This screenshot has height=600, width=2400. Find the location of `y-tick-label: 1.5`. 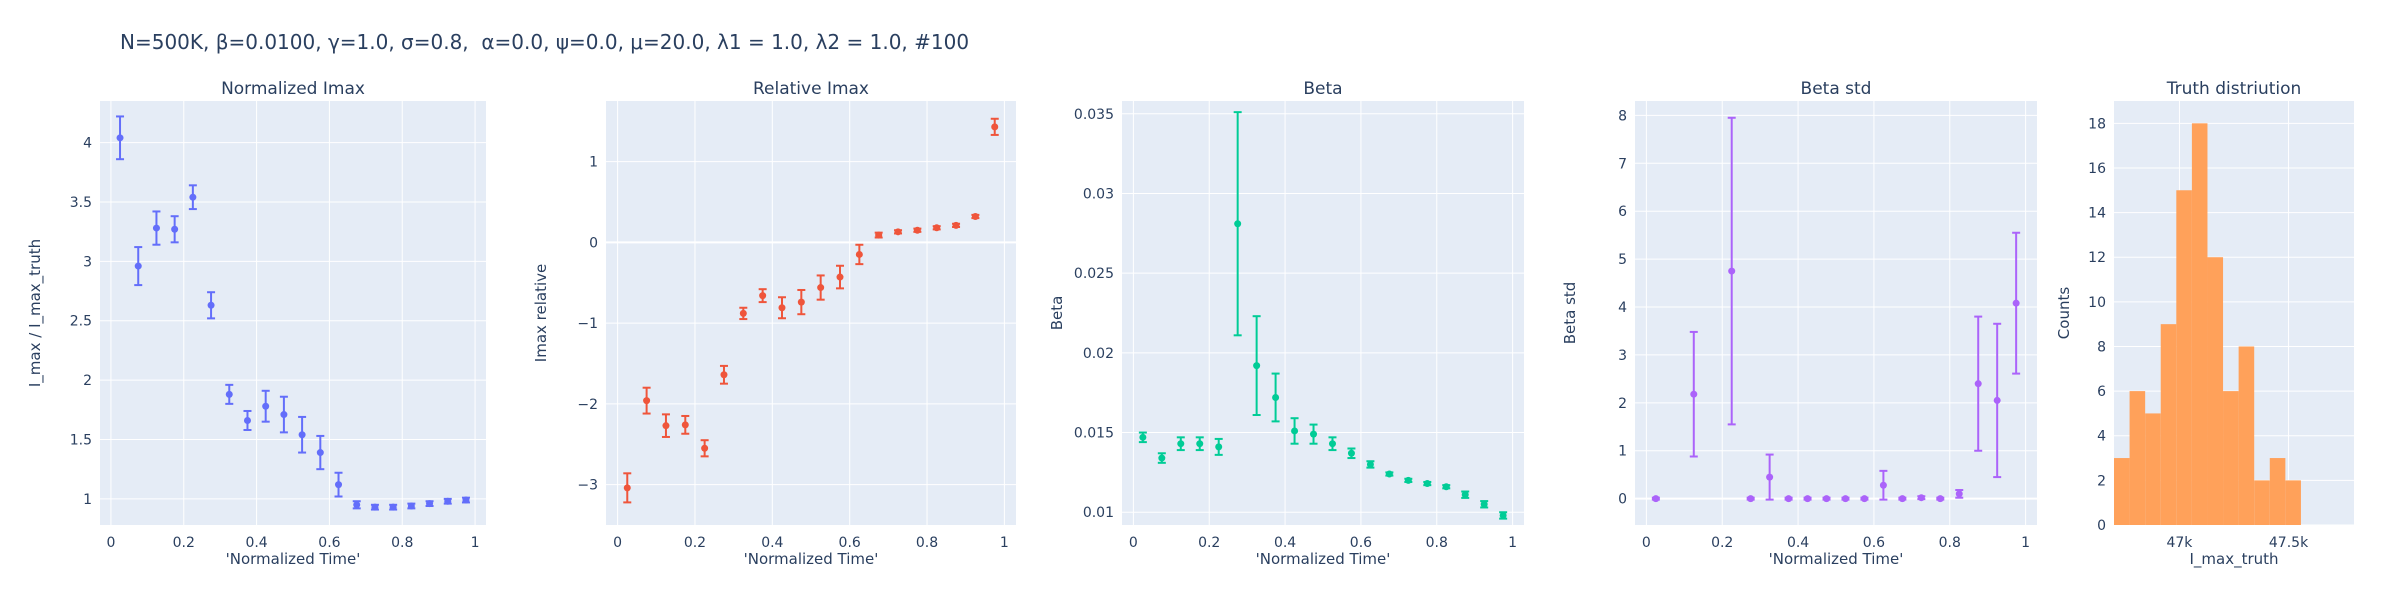

y-tick-label: 1.5 is located at coordinates (81, 440).